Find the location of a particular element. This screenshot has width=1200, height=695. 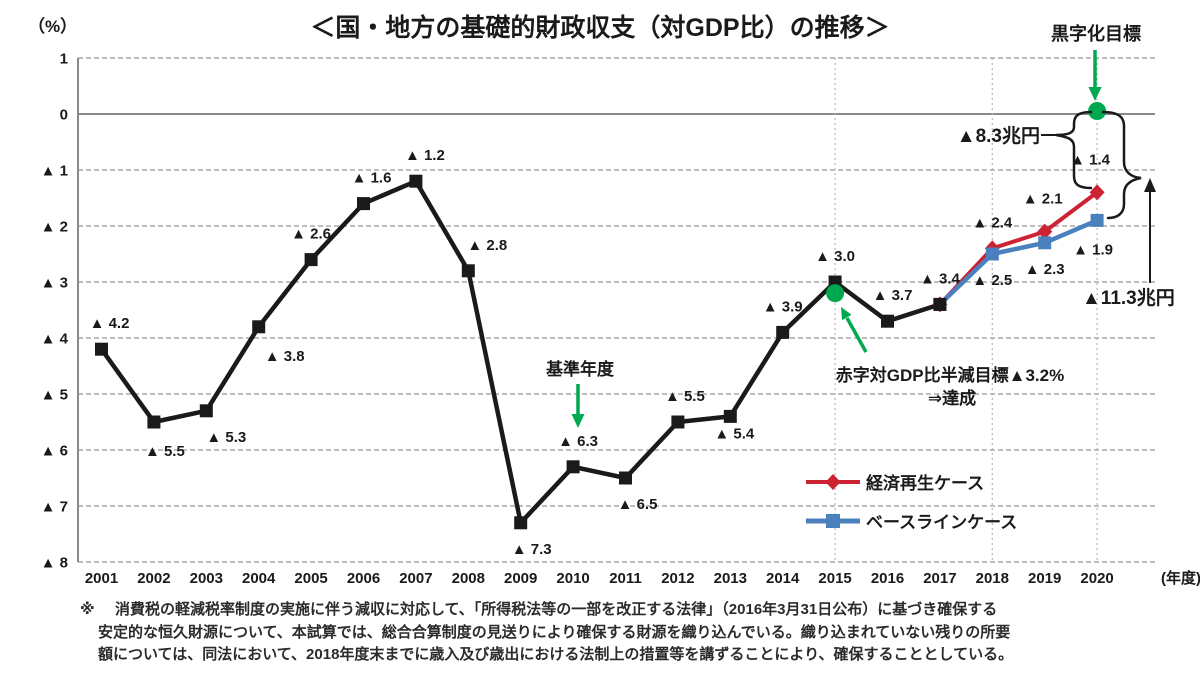

x-tick-label: 2002 is located at coordinates (153, 578).